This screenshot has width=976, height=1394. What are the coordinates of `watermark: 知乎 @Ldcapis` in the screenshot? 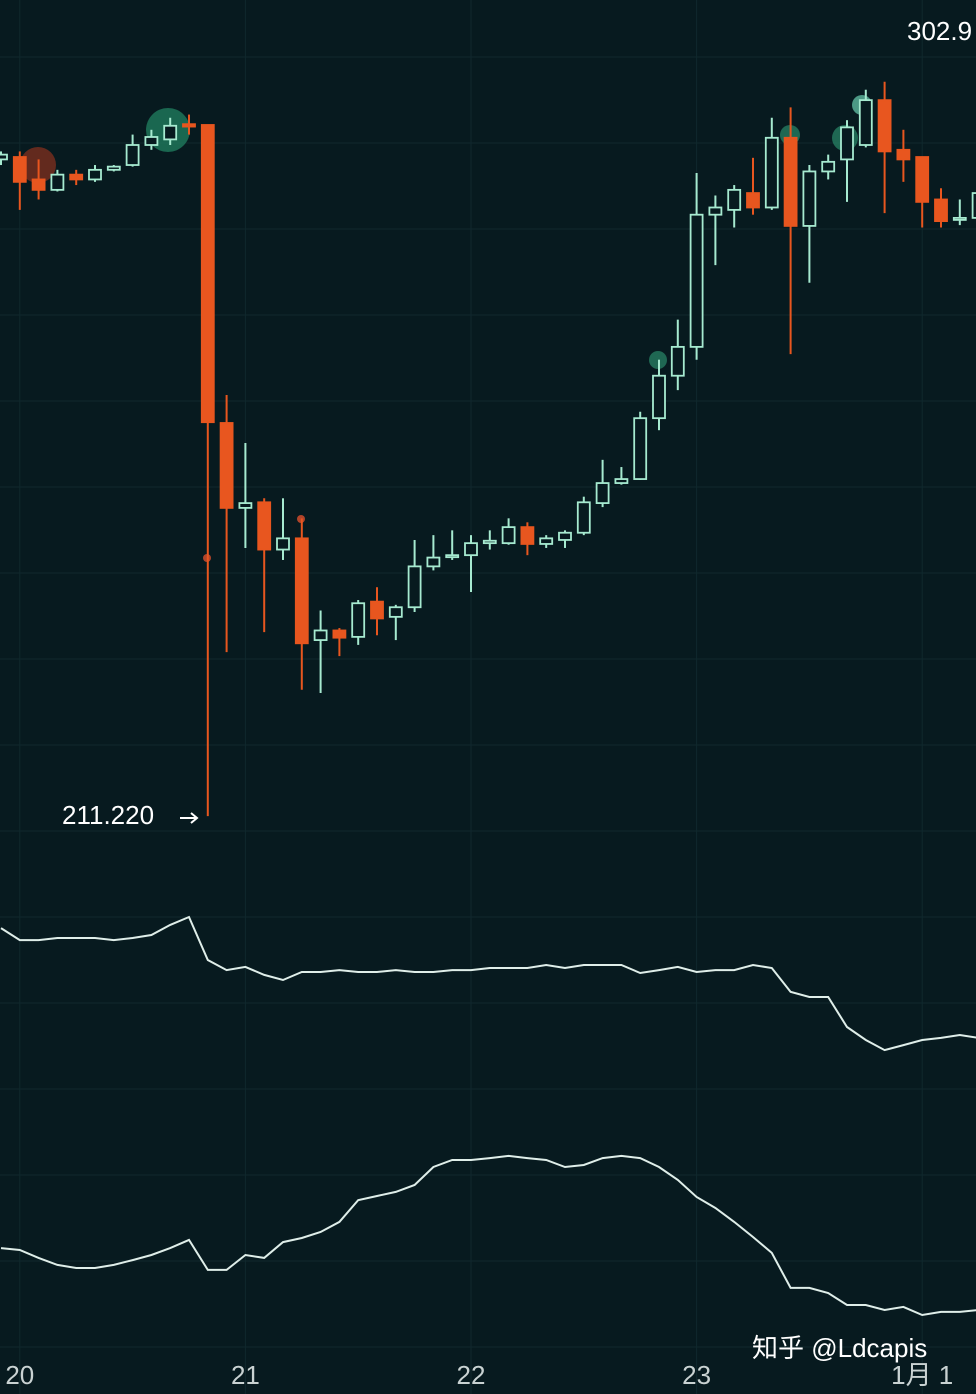 It's located at (839, 1348).